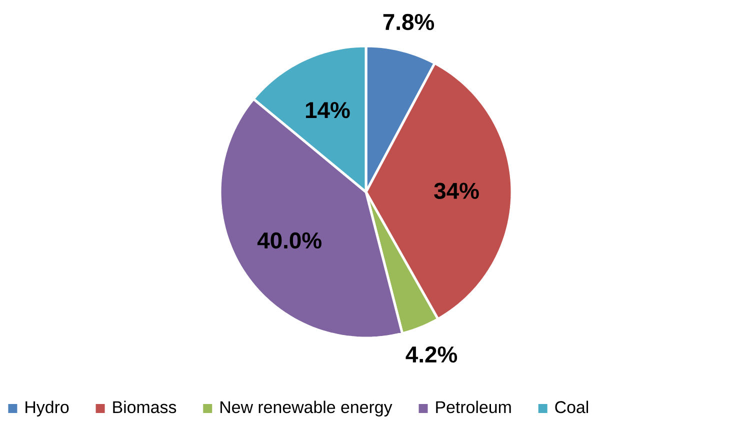 The image size is (732, 427). Describe the element at coordinates (328, 110) in the screenshot. I see `data-label: 14%` at that location.